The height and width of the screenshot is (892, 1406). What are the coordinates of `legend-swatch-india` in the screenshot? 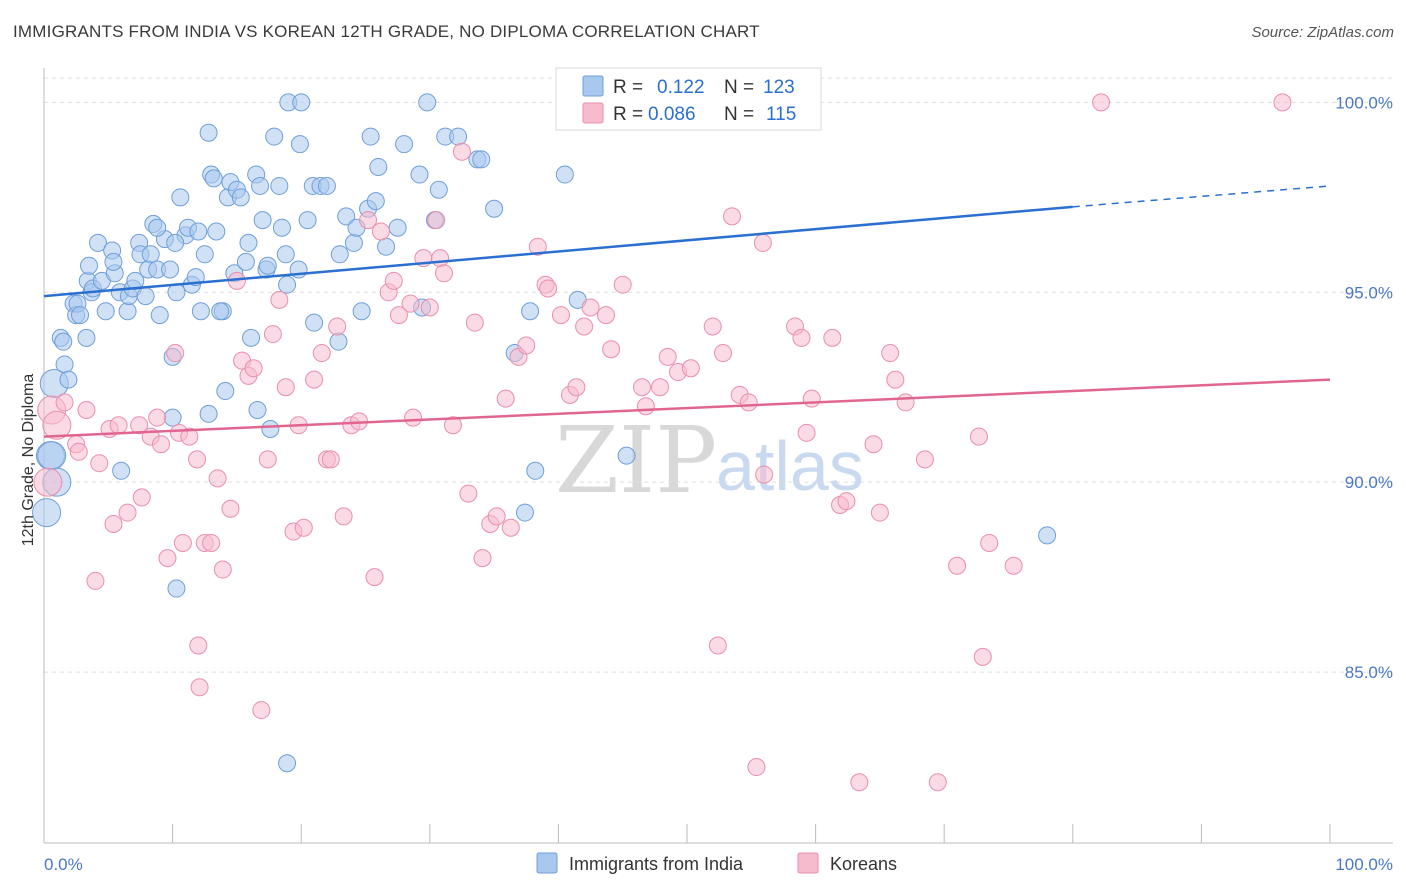 It's located at (593, 86).